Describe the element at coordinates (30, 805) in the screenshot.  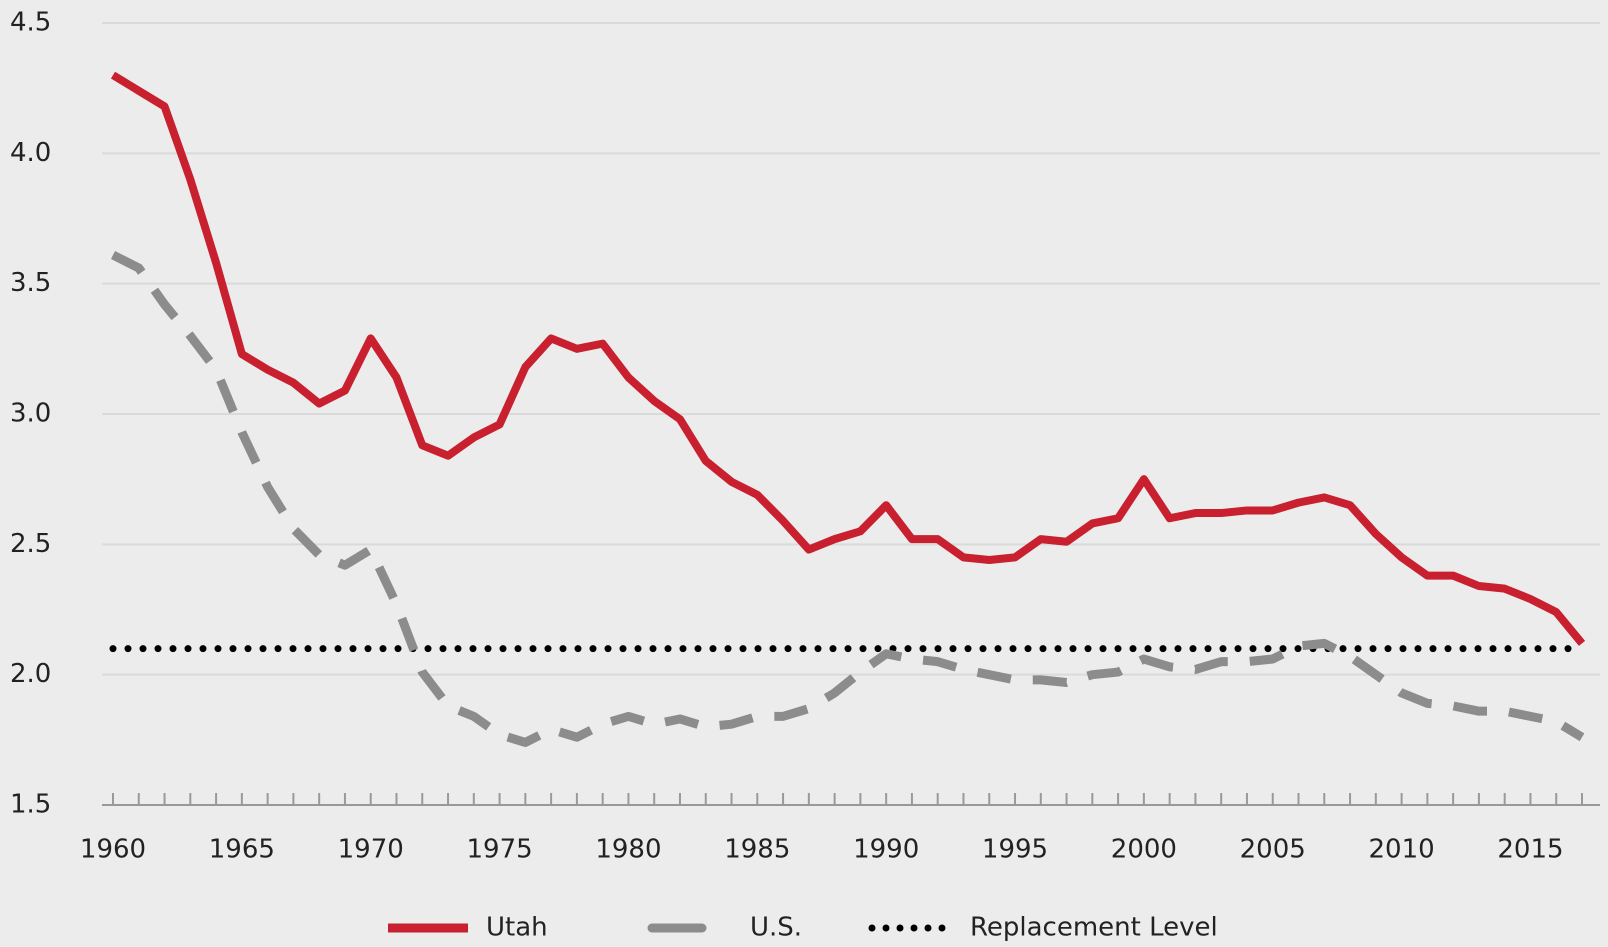
I see `y-tick-label: 1.5` at that location.